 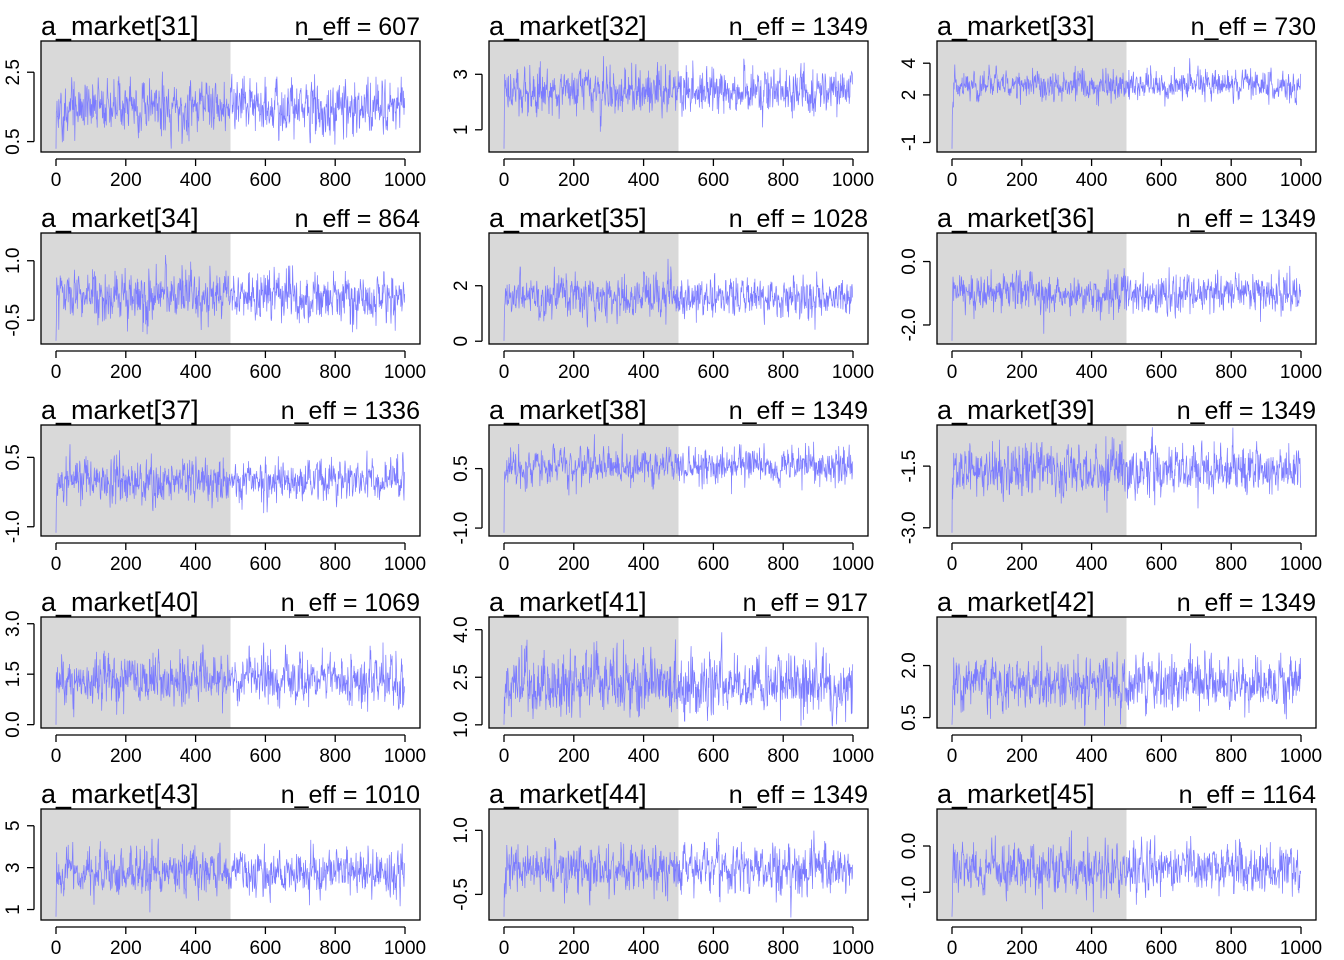 What do you see at coordinates (13, 624) in the screenshot?
I see `y-tick-label: 3.0` at bounding box center [13, 624].